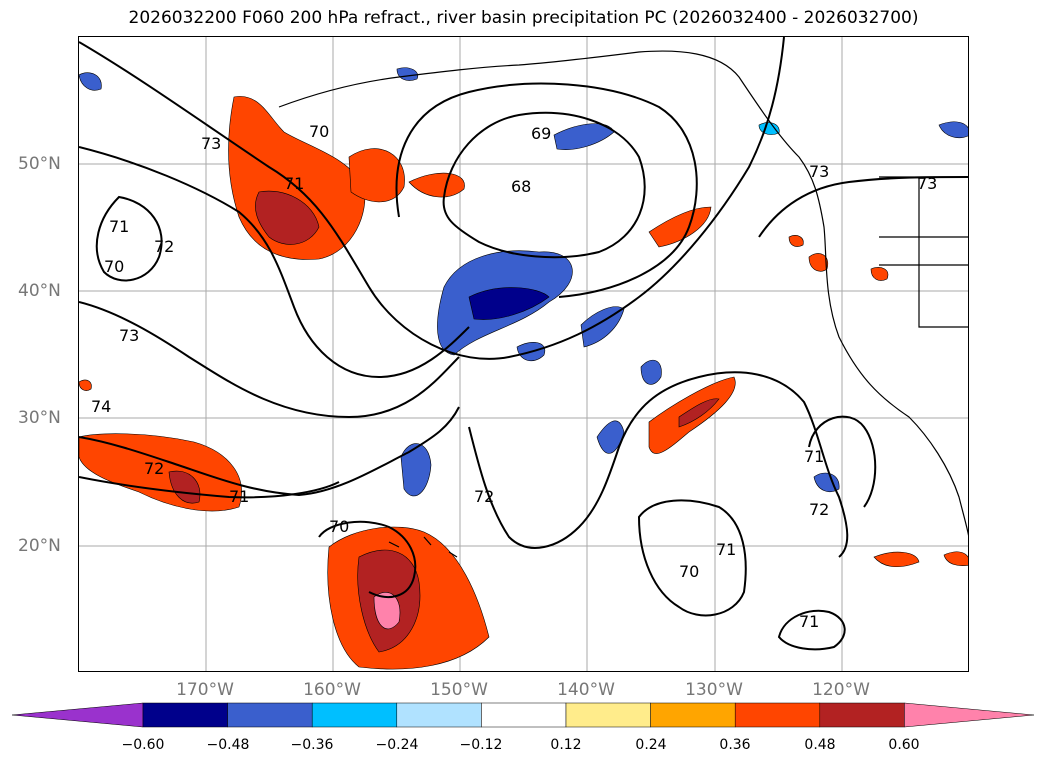 This screenshot has height=765, width=1047. What do you see at coordinates (312, 745) in the screenshot?
I see `colorbar-tick: −0.36` at bounding box center [312, 745].